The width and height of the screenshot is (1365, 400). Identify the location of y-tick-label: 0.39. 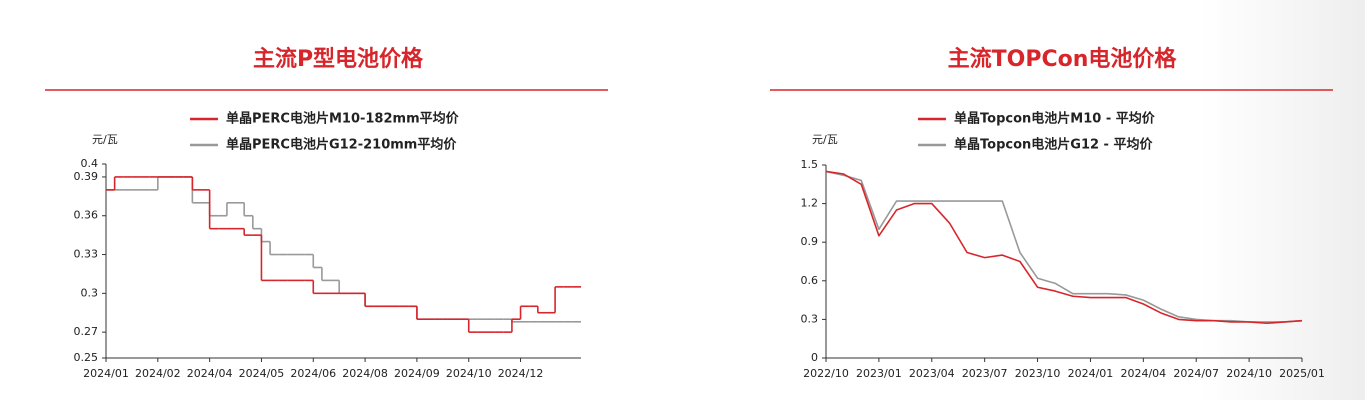
(86, 176).